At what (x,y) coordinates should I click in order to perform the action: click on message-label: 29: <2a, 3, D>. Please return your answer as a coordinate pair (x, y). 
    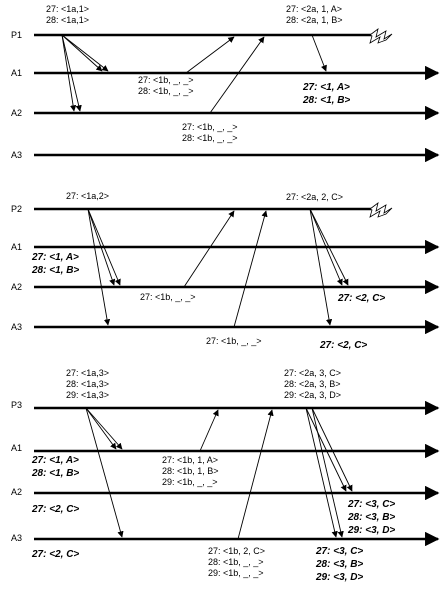
    Looking at the image, I should click on (312, 395).